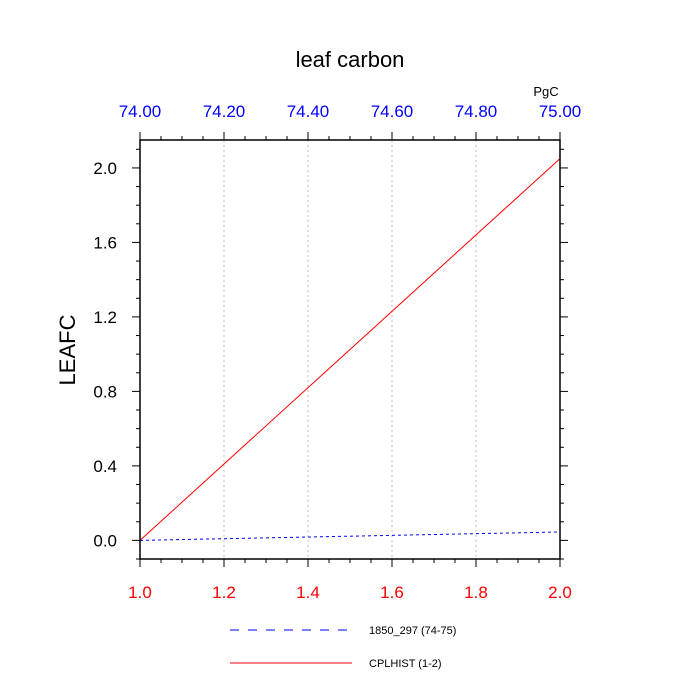 This screenshot has width=700, height=700. Describe the element at coordinates (105, 317) in the screenshot. I see `y-tick-label: 1.2` at that location.